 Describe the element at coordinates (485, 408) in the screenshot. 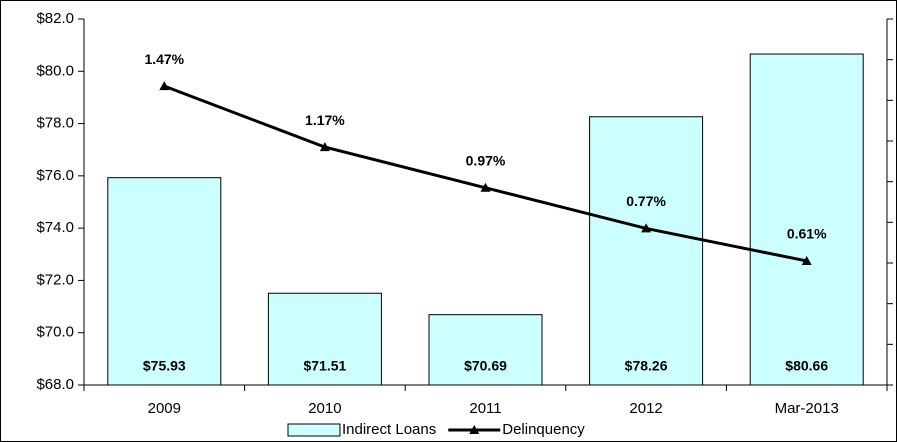

I see `x-tick-label: 2011` at that location.